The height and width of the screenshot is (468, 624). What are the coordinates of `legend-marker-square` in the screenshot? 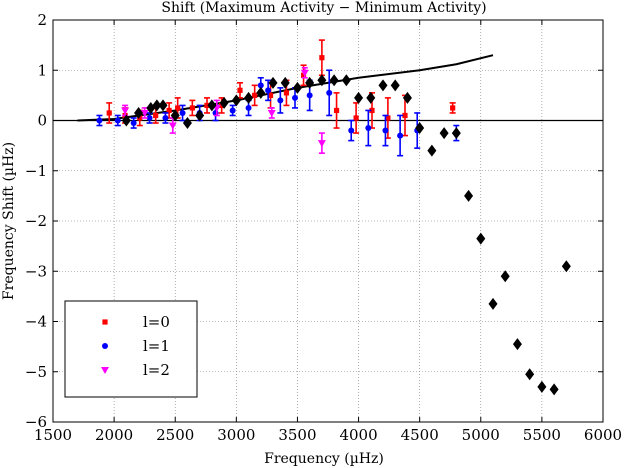 It's located at (105, 322).